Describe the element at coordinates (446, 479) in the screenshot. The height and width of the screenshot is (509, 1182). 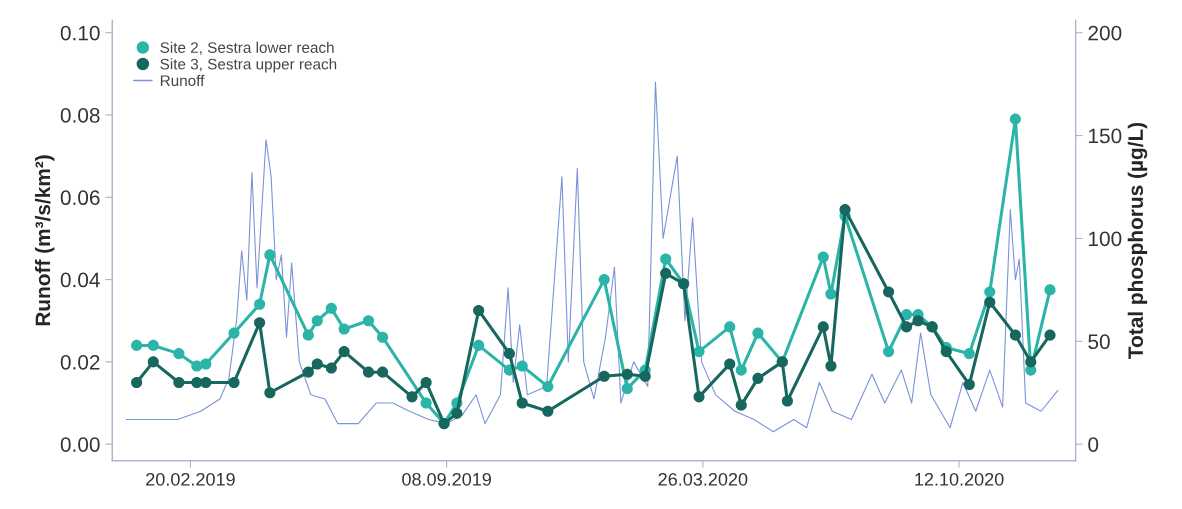
I see `x-tick-label: 08.09.2019` at that location.